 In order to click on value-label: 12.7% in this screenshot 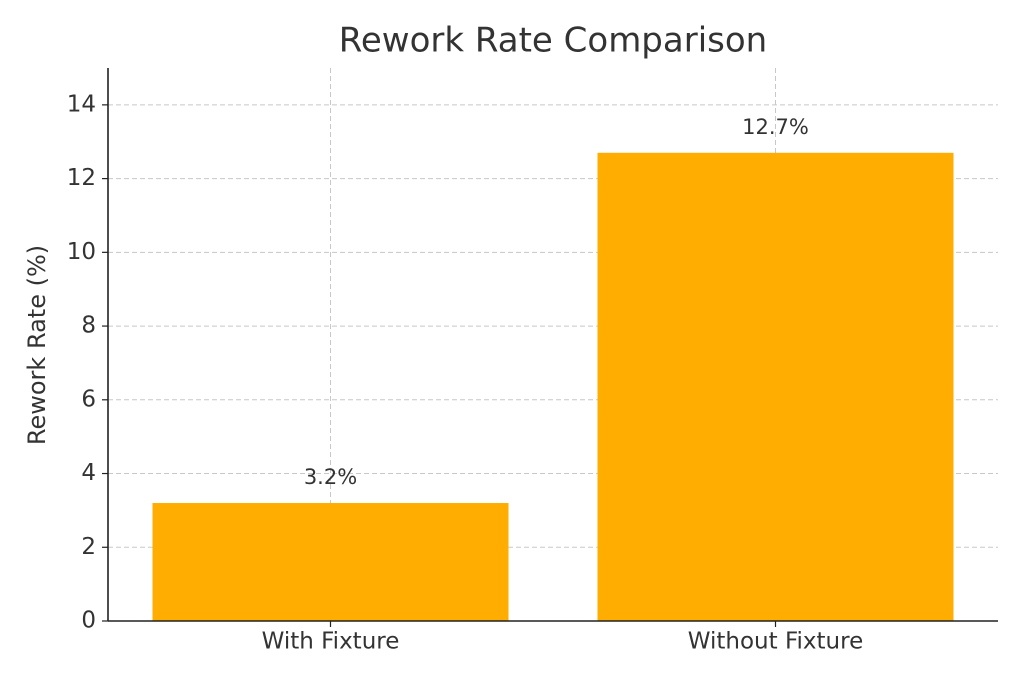, I will do `click(775, 127)`.